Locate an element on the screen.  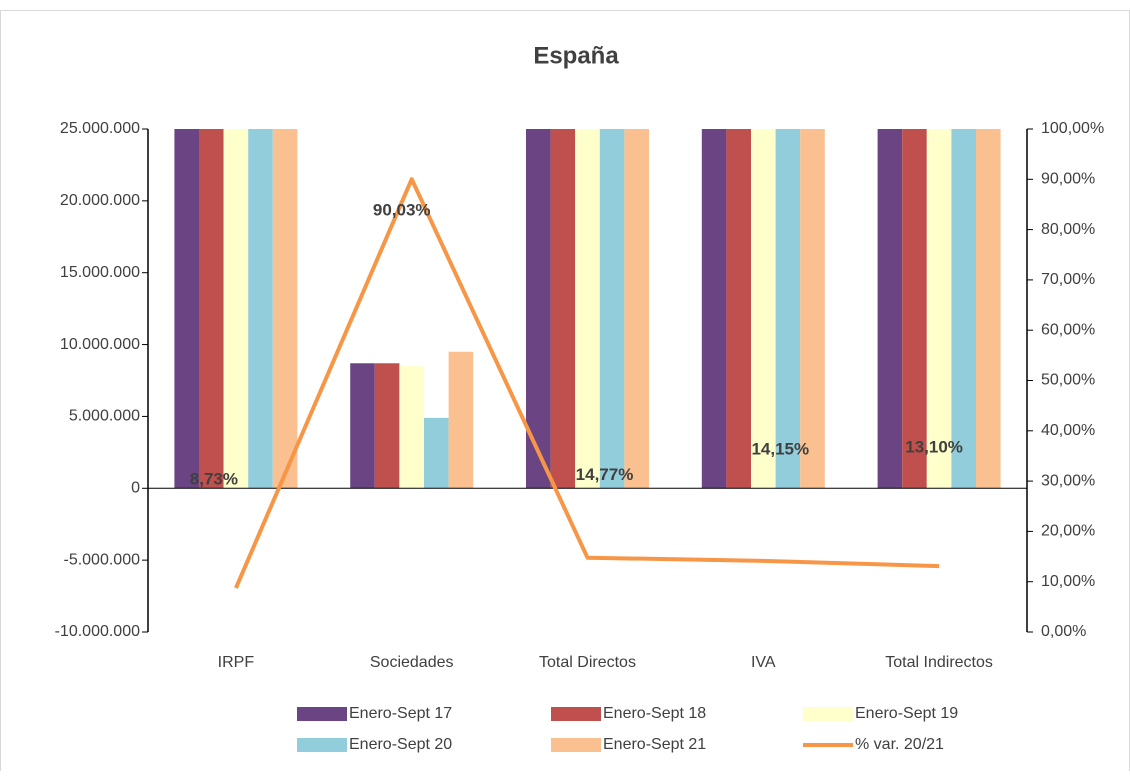
y-tick-label: 15.000.000 is located at coordinates (100, 272).